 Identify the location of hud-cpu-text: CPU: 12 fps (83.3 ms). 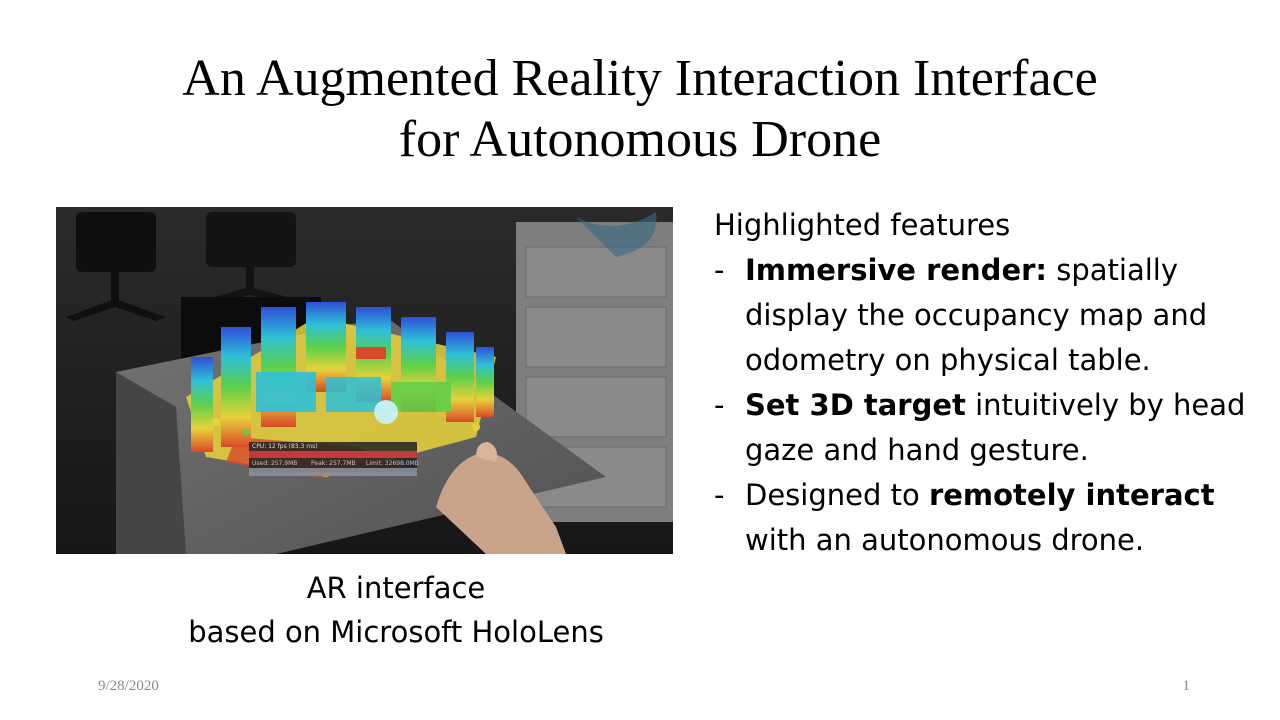
(285, 446).